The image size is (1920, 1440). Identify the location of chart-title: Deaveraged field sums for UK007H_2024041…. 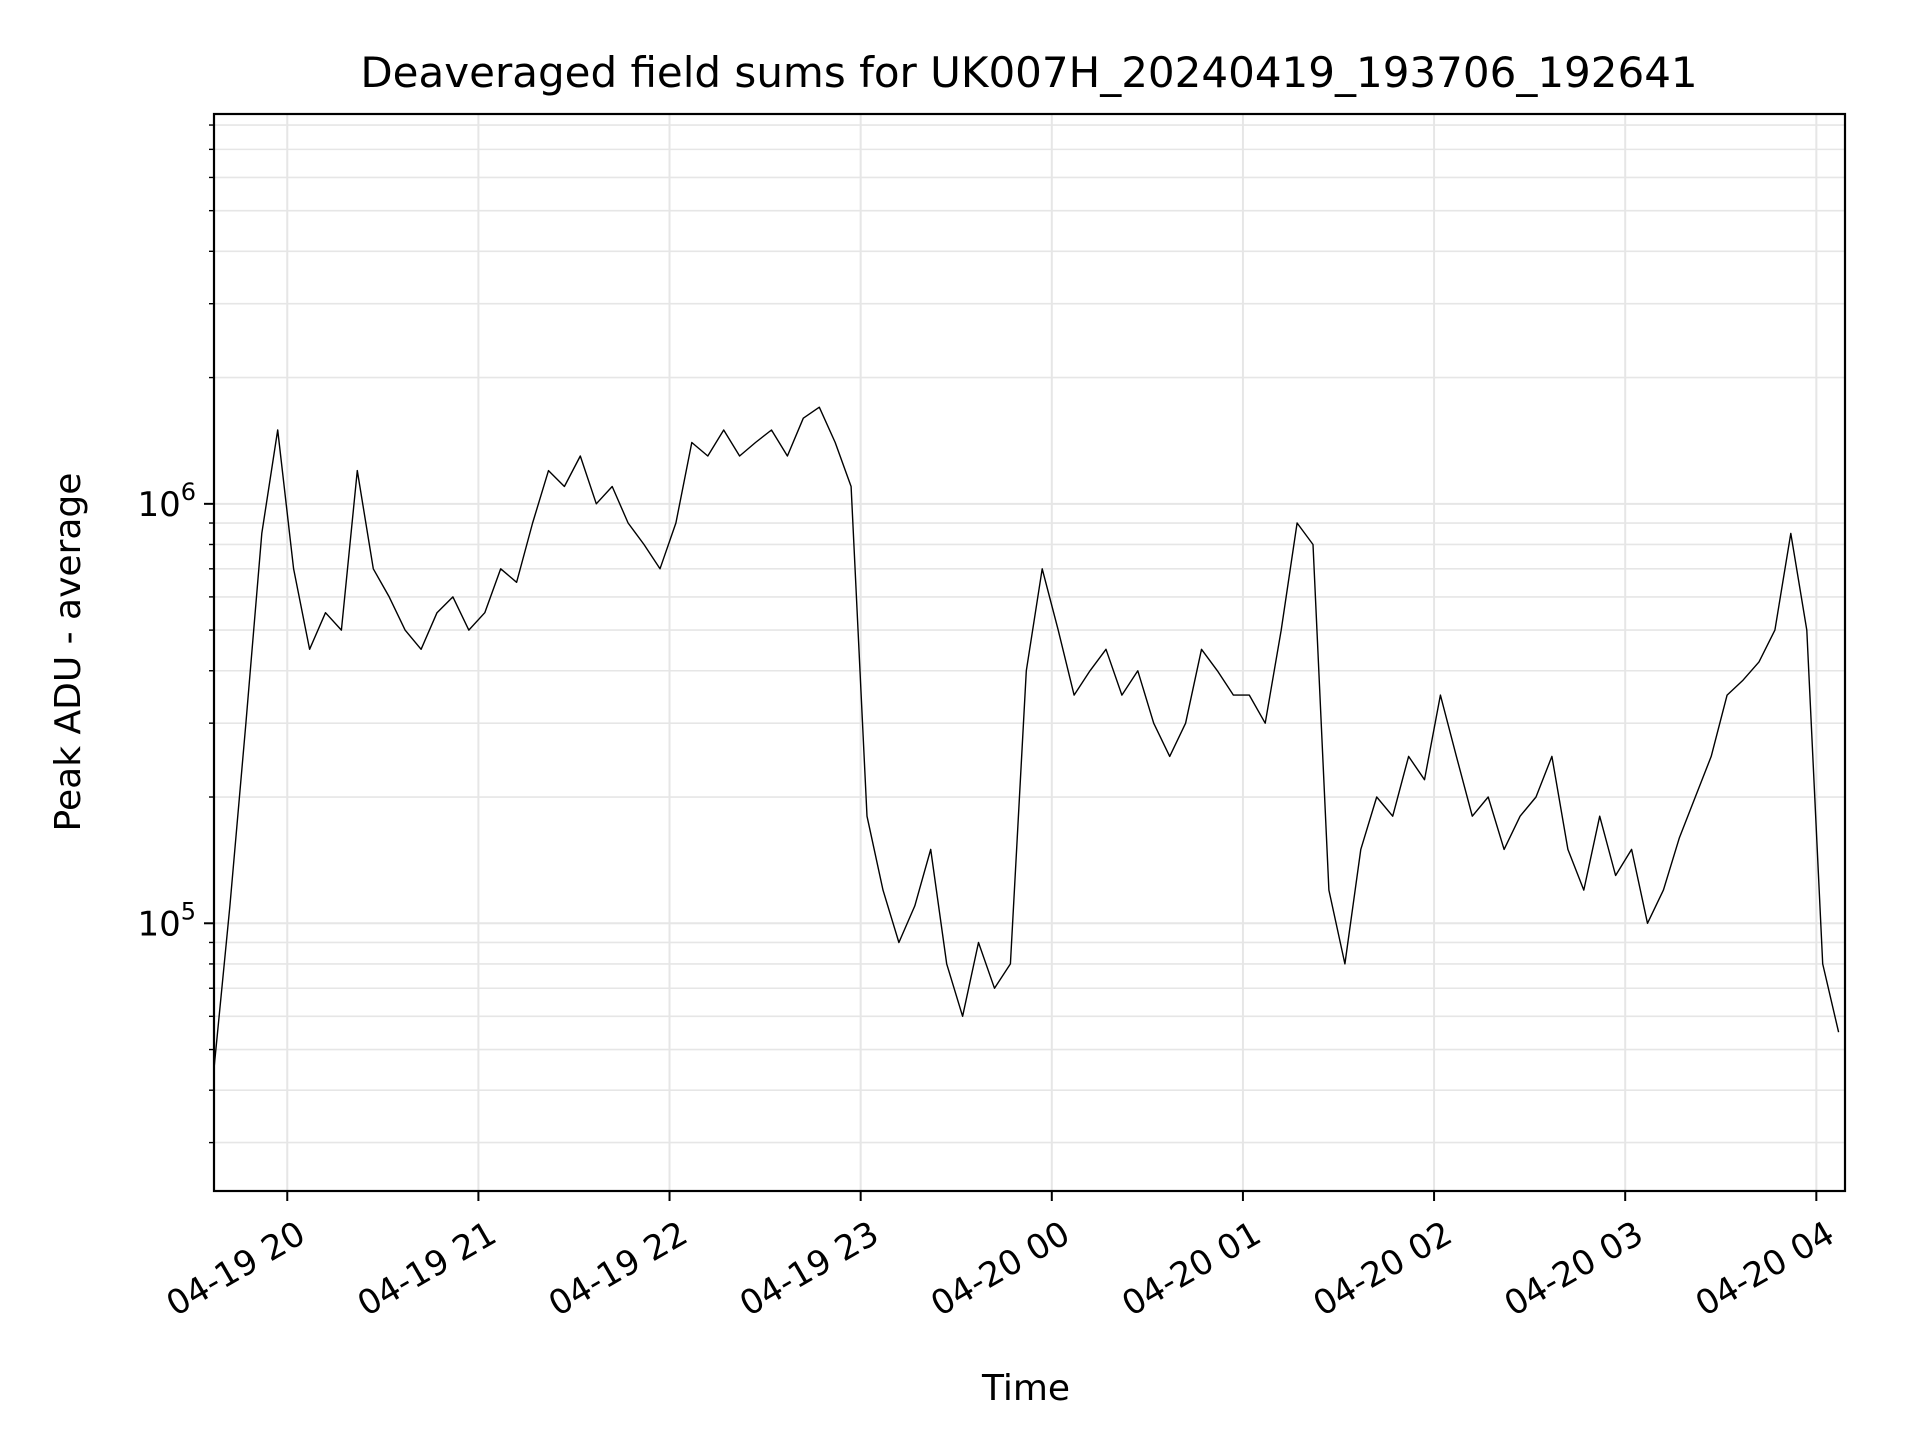
(1028, 72).